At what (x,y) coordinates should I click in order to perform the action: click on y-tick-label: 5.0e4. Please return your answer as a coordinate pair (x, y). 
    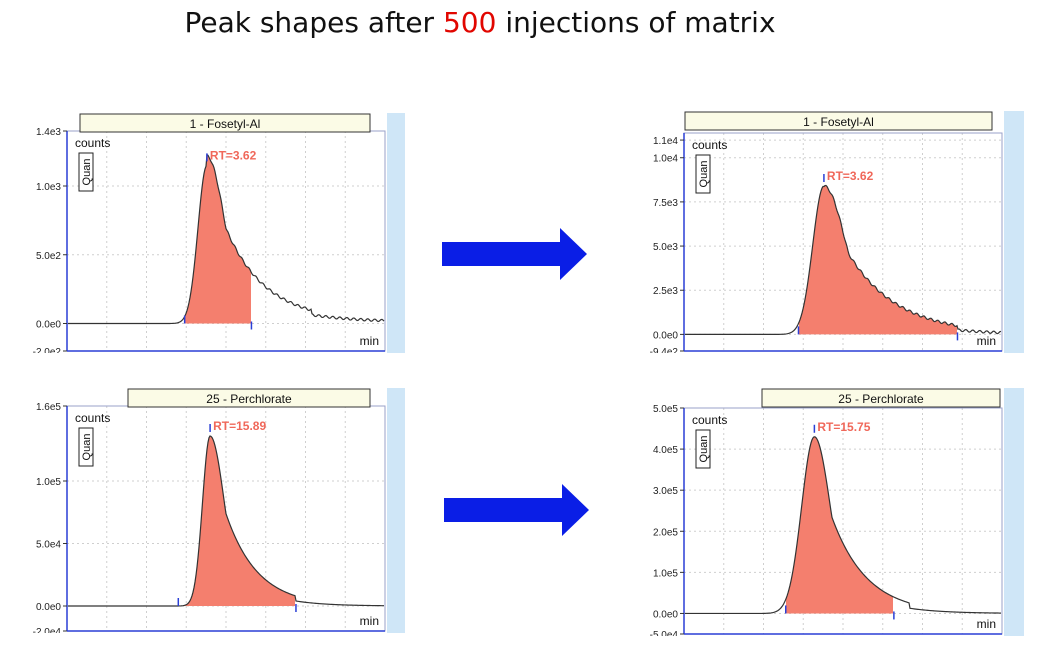
    Looking at the image, I should click on (48, 545).